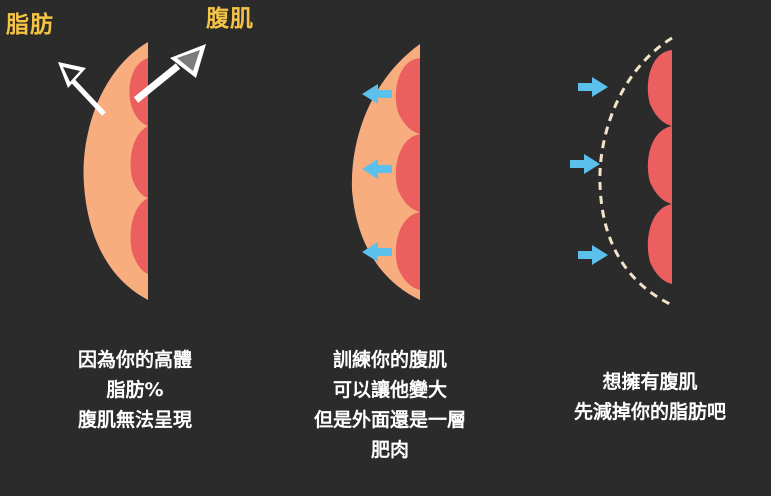 The image size is (771, 496). What do you see at coordinates (134, 420) in the screenshot?
I see `caption-line: 腹肌無法呈現` at bounding box center [134, 420].